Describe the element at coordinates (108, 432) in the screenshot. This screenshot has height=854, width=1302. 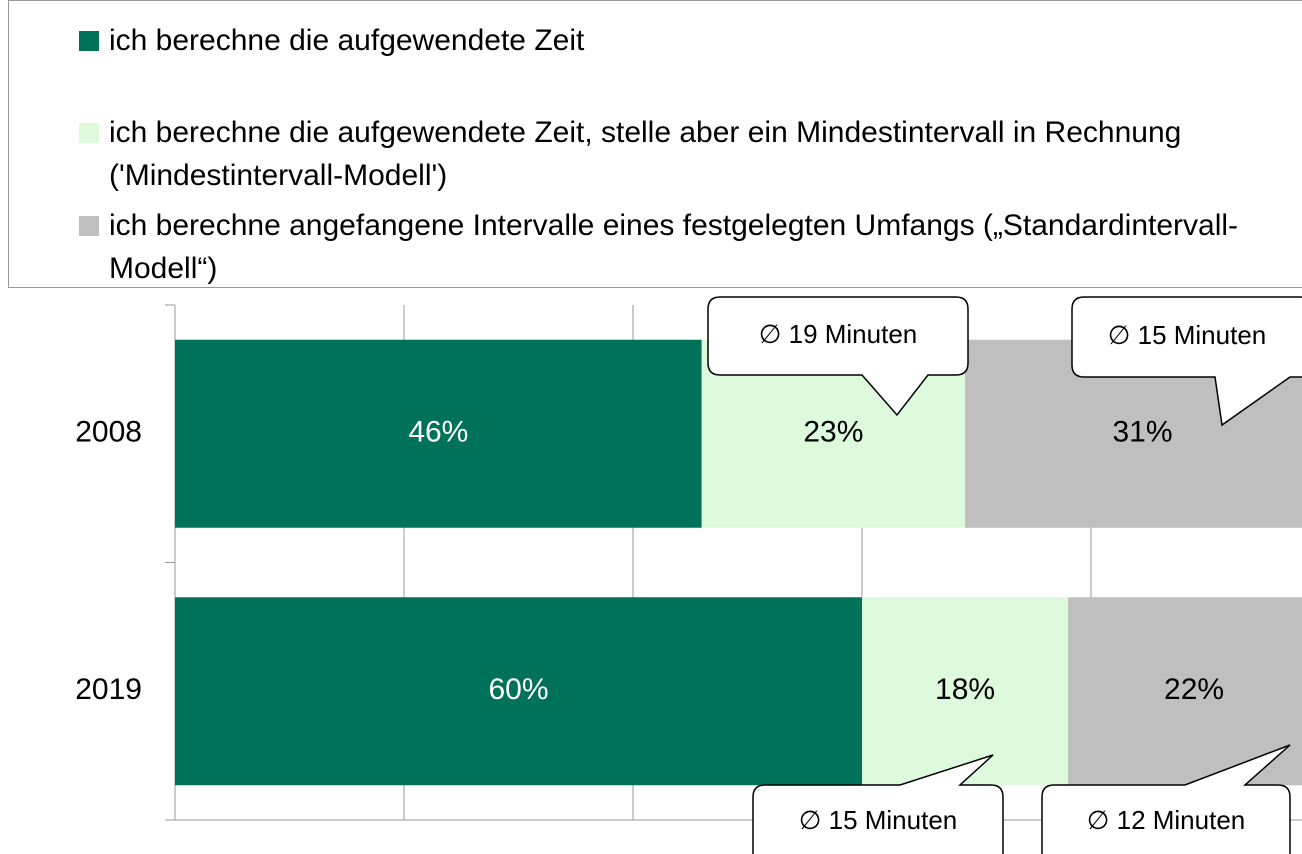
I see `category-label: 2008` at that location.